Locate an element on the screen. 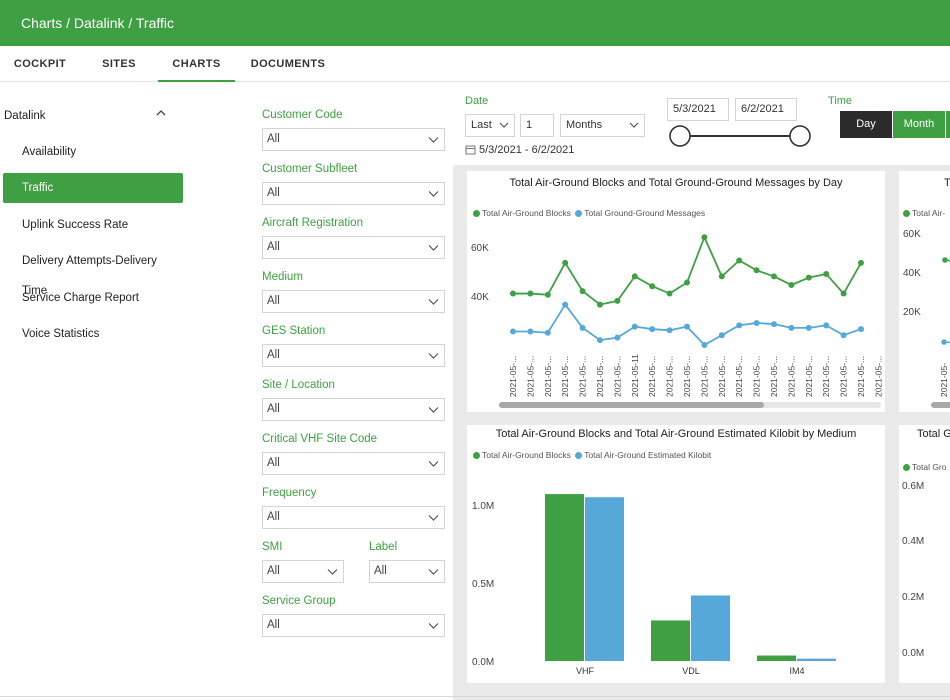 Image resolution: width=950 pixels, height=700 pixels. y-tick: 40K is located at coordinates (912, 273).